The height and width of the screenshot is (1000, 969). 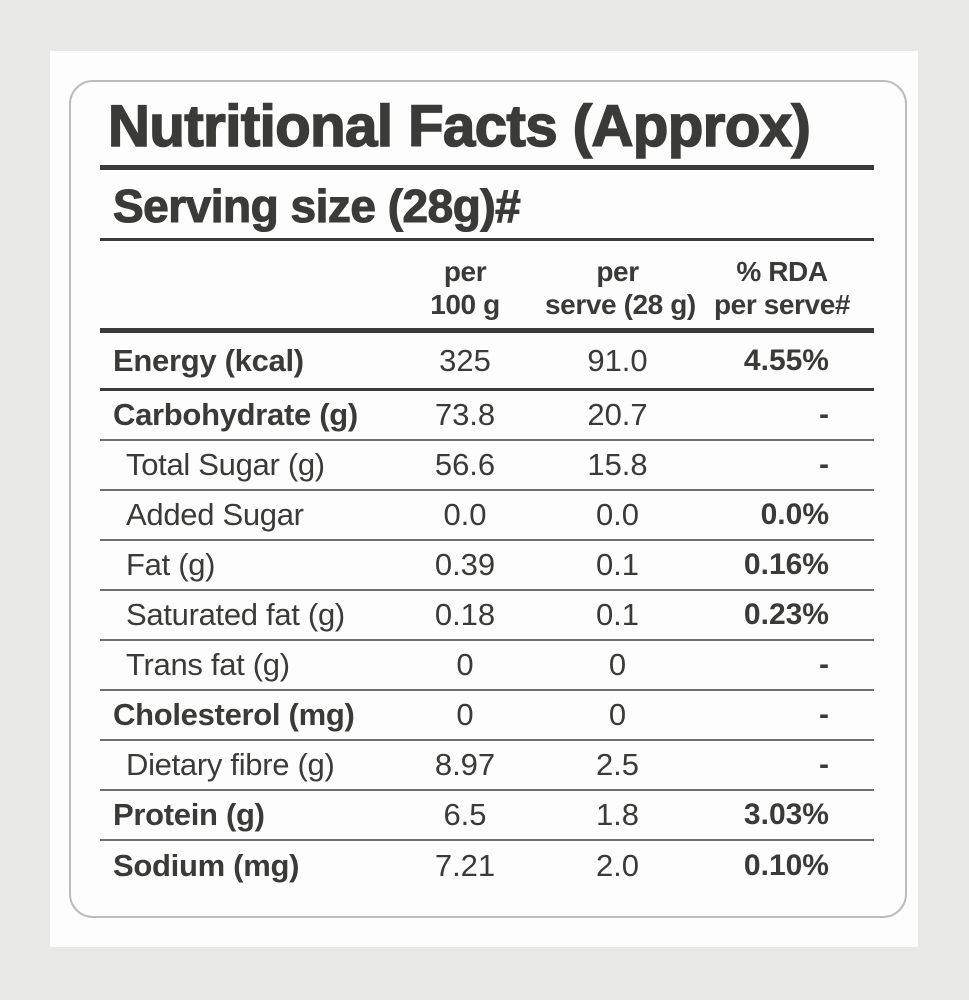 What do you see at coordinates (617, 464) in the screenshot?
I see `value-per-serve: 15.8` at bounding box center [617, 464].